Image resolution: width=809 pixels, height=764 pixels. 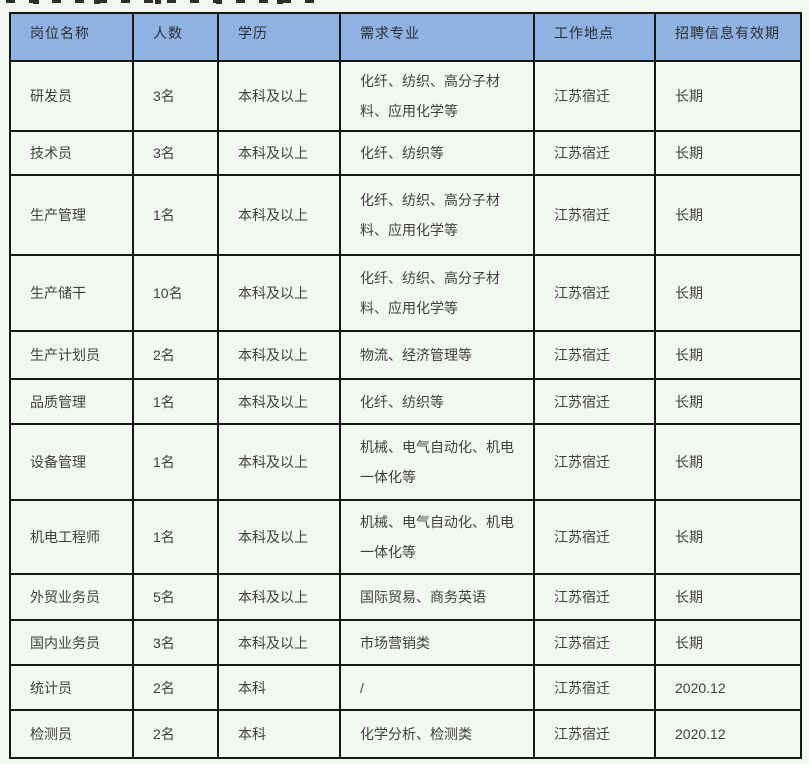 I want to click on table-row: 国内业务员 3名 本科及以上 市场营销类 江苏宿迁 长期, so click(x=405, y=642).